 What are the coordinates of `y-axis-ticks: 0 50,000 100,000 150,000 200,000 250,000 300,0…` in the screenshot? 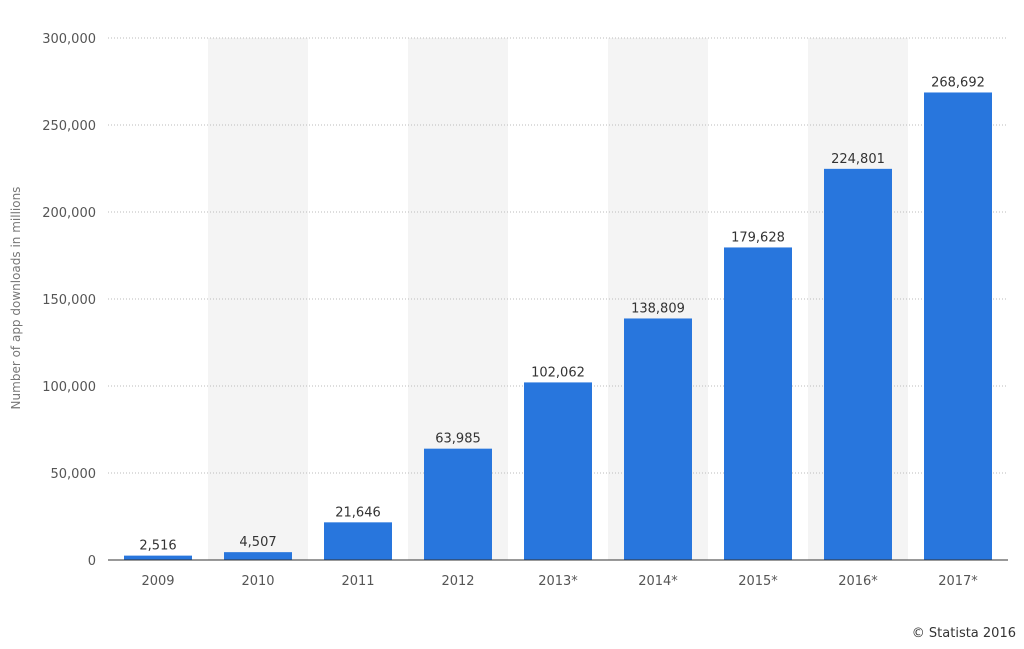 It's located at (69, 300).